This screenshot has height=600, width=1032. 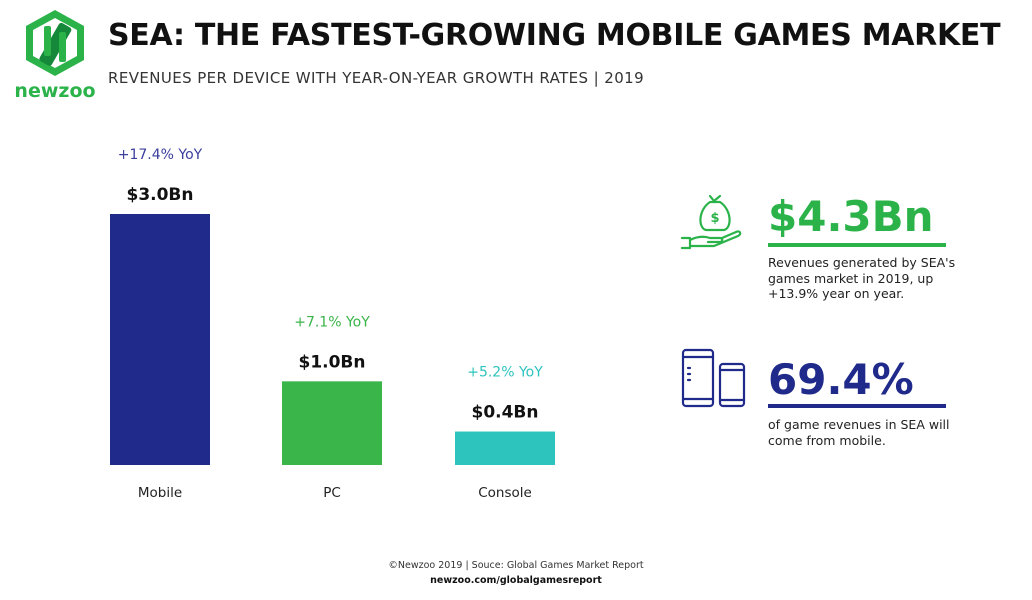 What do you see at coordinates (332, 493) in the screenshot?
I see `category-label-pc: PC` at bounding box center [332, 493].